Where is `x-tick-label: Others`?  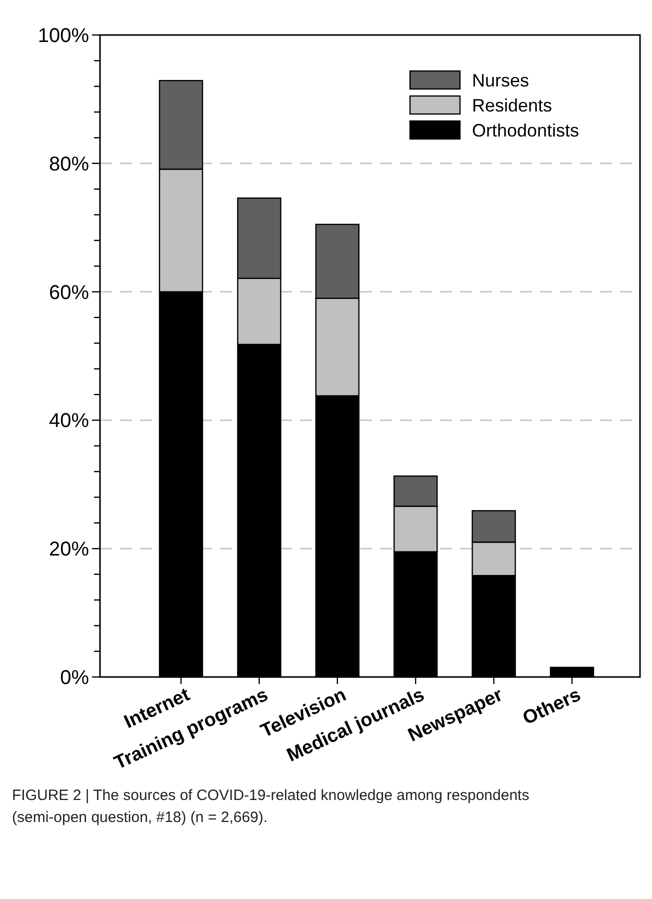 x-tick-label: Others is located at coordinates (552, 707).